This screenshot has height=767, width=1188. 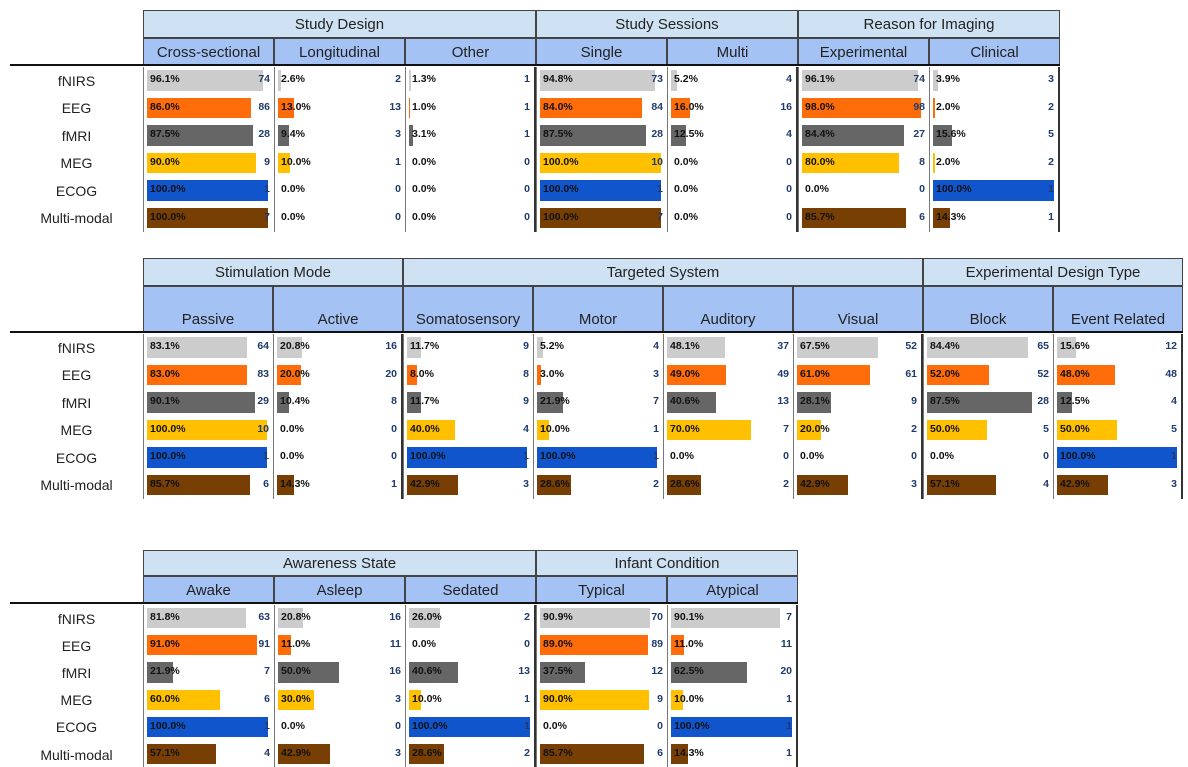 I want to click on group-header: Experimental Design Type, so click(x=1053, y=272).